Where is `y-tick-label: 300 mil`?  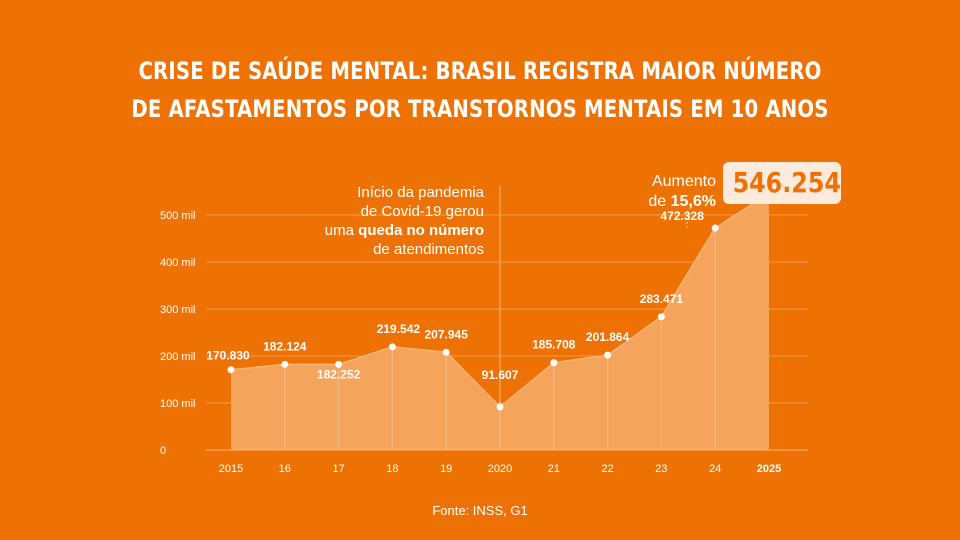
y-tick-label: 300 mil is located at coordinates (177, 310).